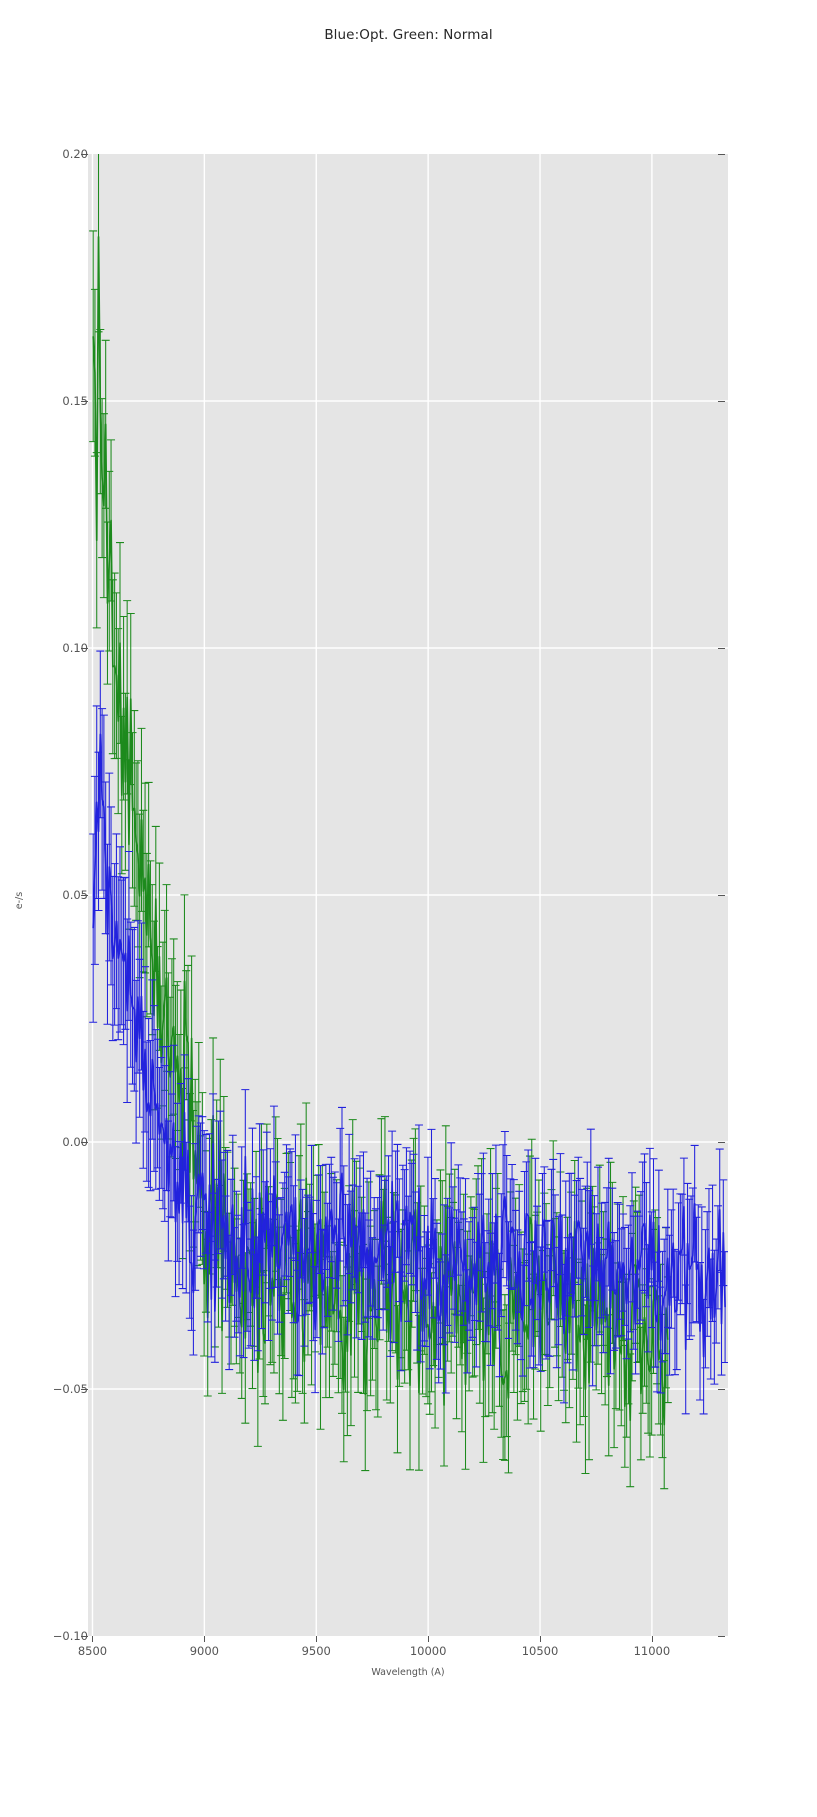 The image size is (817, 1817). What do you see at coordinates (92, 1651) in the screenshot?
I see `x-tick-label: 8500` at bounding box center [92, 1651].